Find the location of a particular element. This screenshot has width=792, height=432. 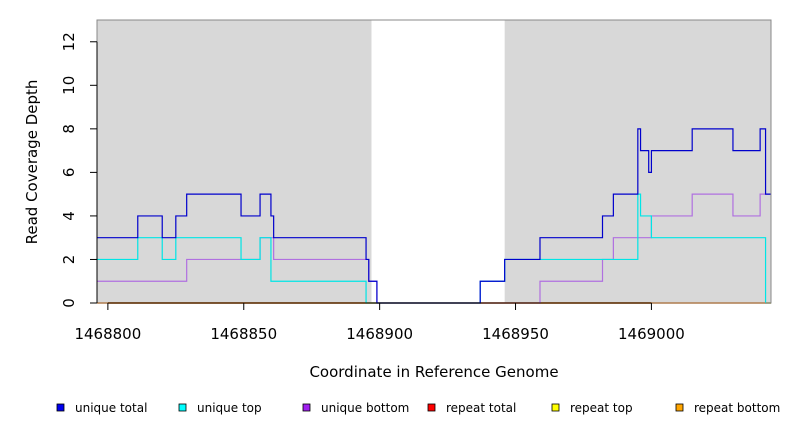

legend-item-unique-total: unique total is located at coordinates (101, 408).